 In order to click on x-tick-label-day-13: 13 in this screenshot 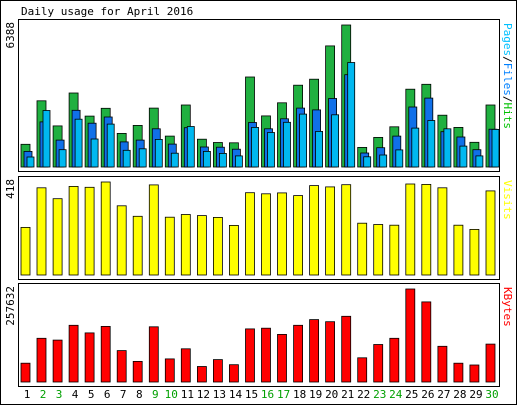, I will do `click(219, 394)`.